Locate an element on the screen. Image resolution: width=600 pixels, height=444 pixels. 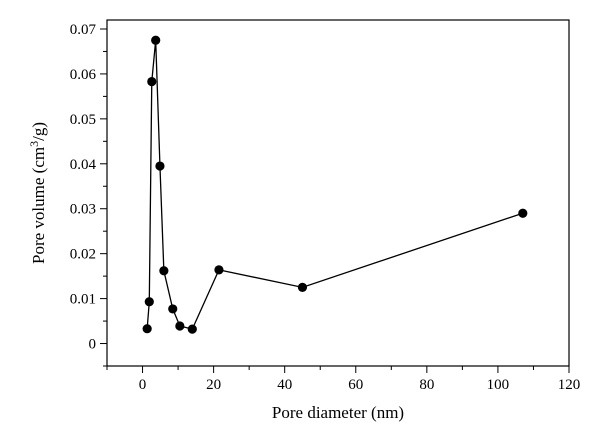
y-axis-title-prefix: Pore volume (cm is located at coordinates (38, 205).